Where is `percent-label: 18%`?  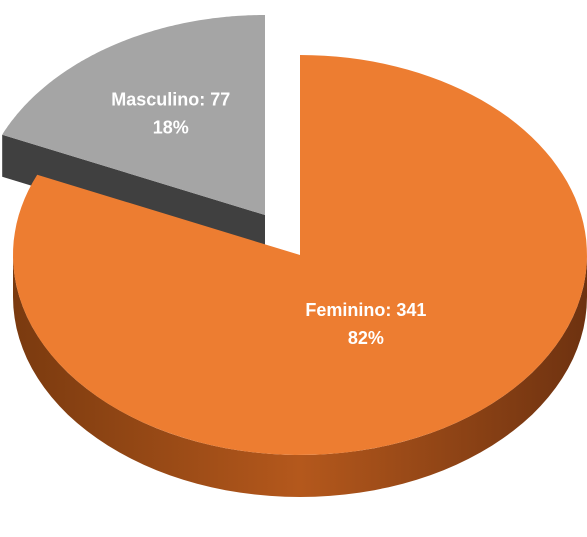
percent-label: 18% is located at coordinates (171, 127).